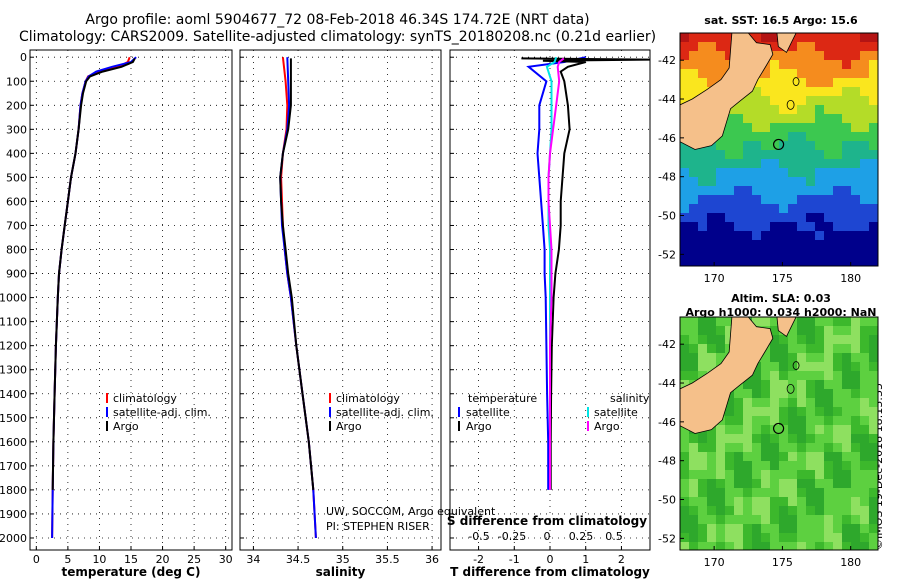 The width and height of the screenshot is (900, 580). Describe the element at coordinates (226, 559) in the screenshot. I see `x-tick-label: 30` at that location.